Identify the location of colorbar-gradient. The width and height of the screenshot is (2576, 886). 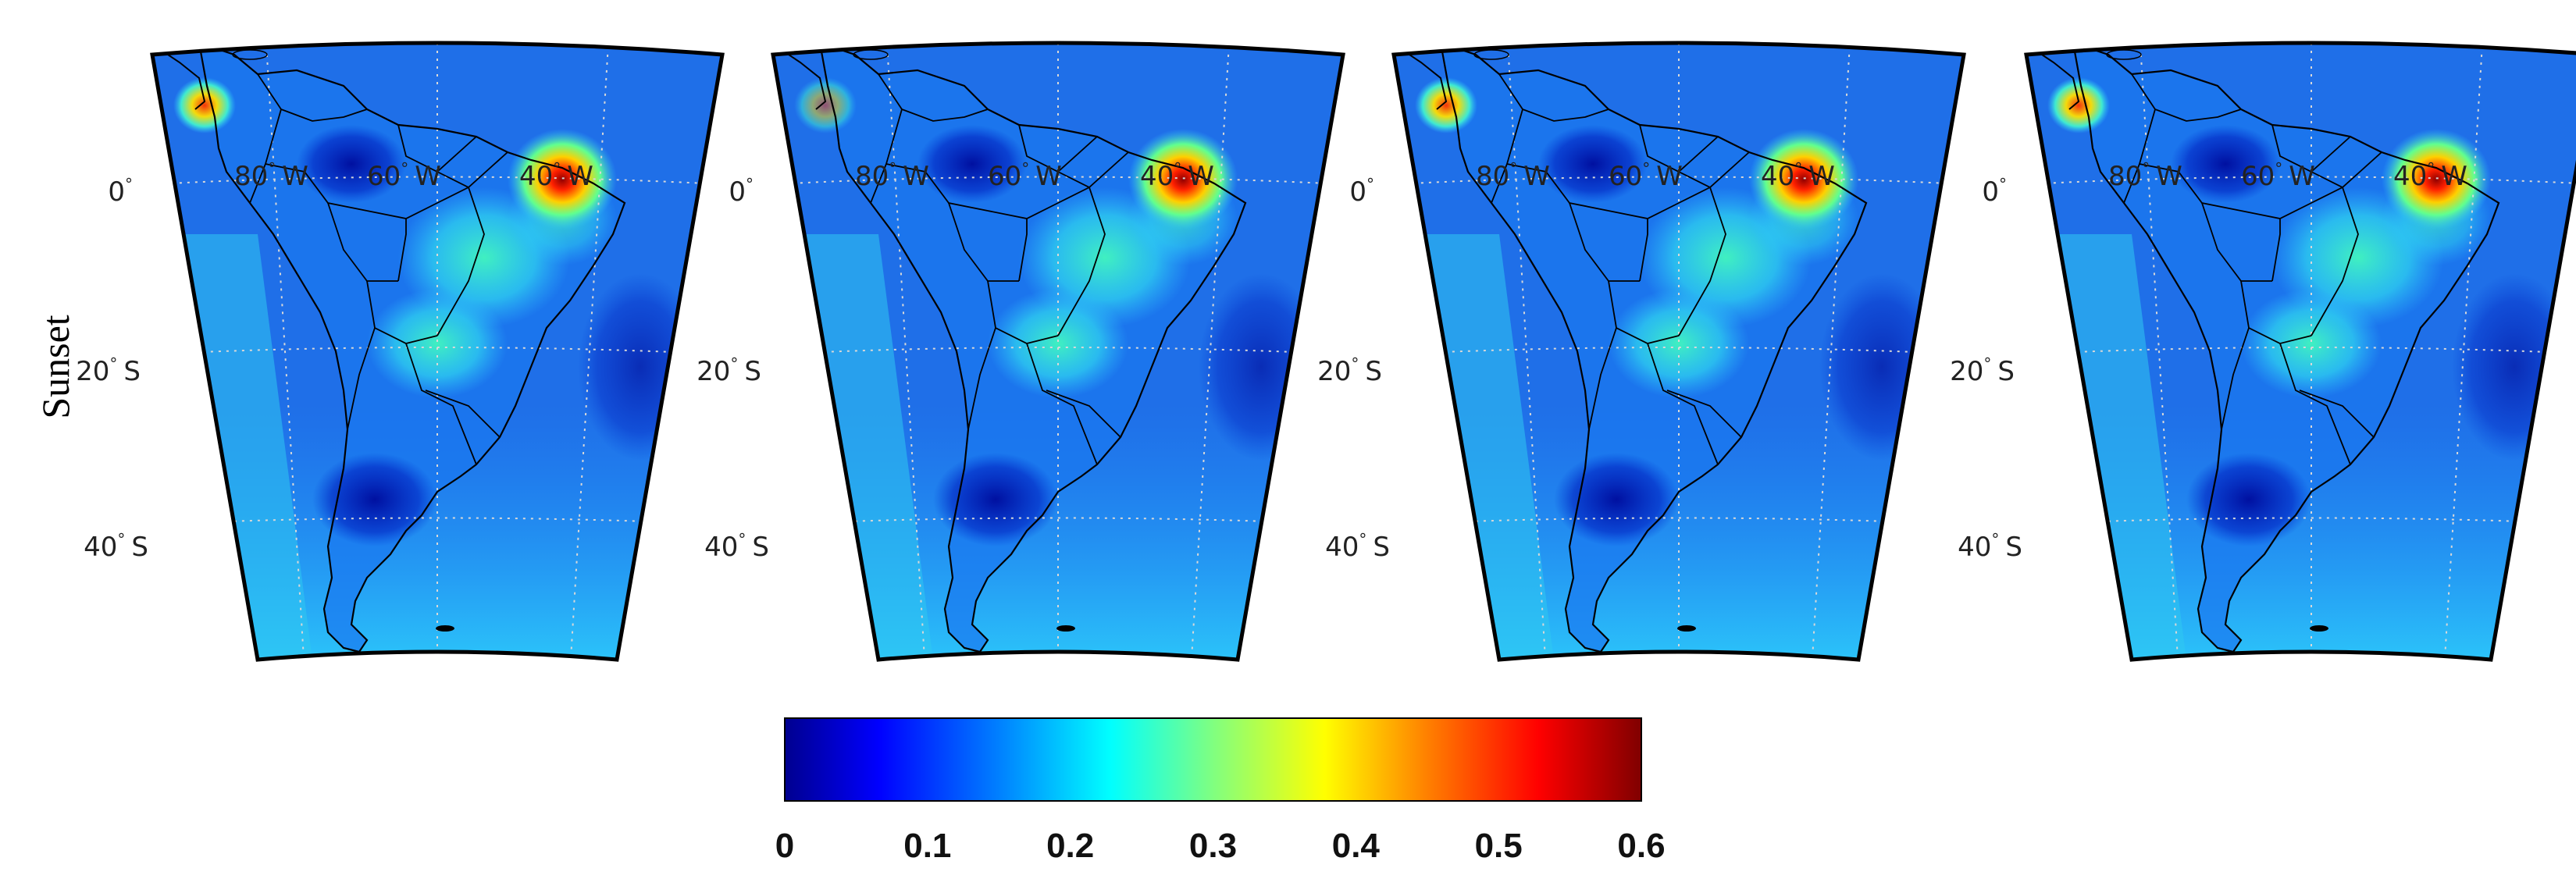
(1213, 759).